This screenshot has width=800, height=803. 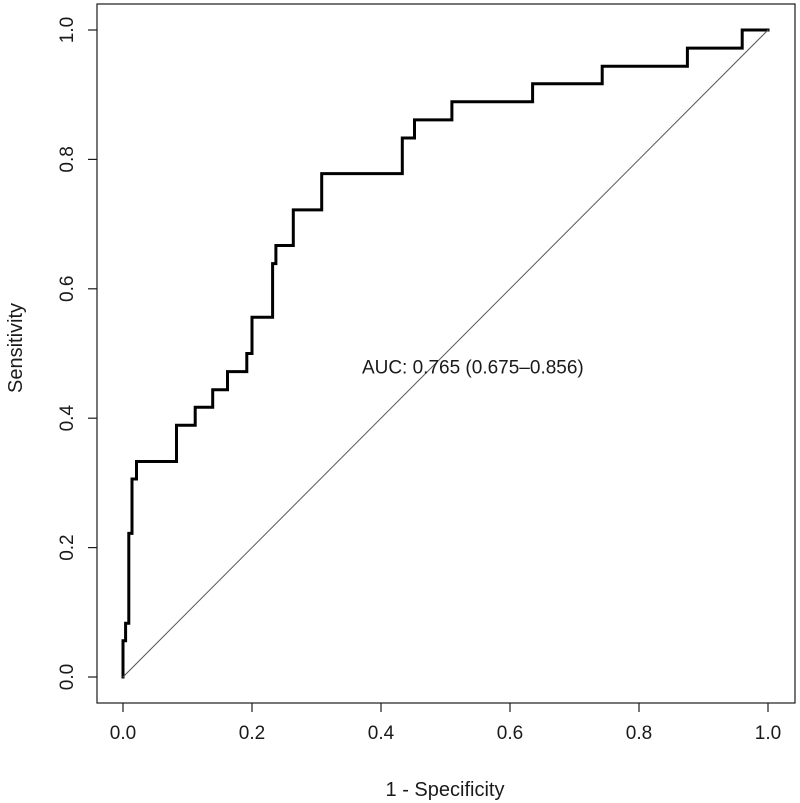 What do you see at coordinates (67, 418) in the screenshot?
I see `y-tick-label: 0.4` at bounding box center [67, 418].